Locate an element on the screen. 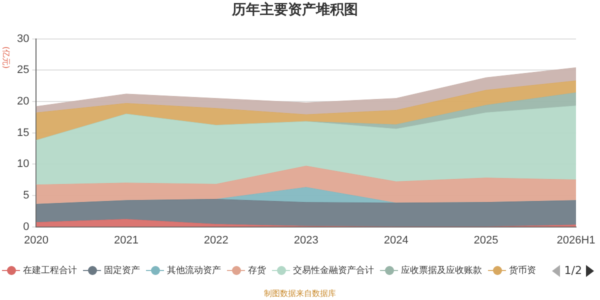  y-tick-label: 25 is located at coordinates (23, 70).